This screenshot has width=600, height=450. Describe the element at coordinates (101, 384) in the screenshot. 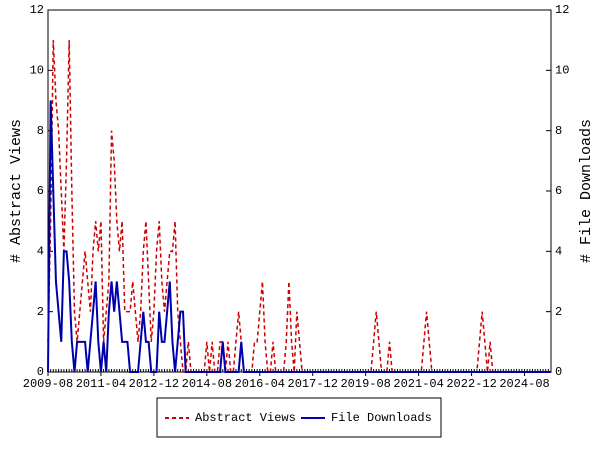

I see `x-tick-label: 2011-04` at that location.